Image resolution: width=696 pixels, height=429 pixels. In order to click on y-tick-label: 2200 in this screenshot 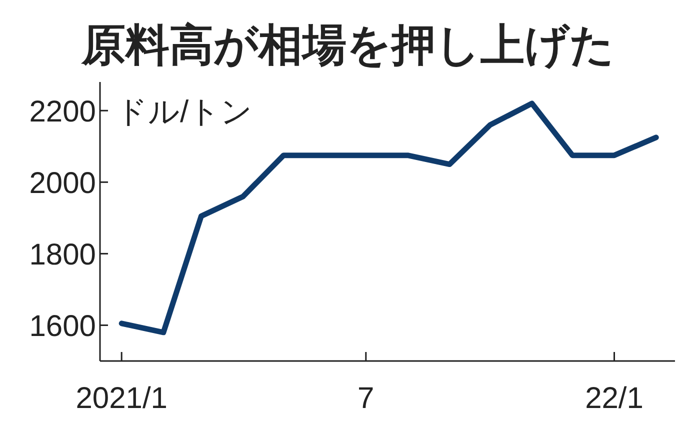, I will do `click(62, 112)`.